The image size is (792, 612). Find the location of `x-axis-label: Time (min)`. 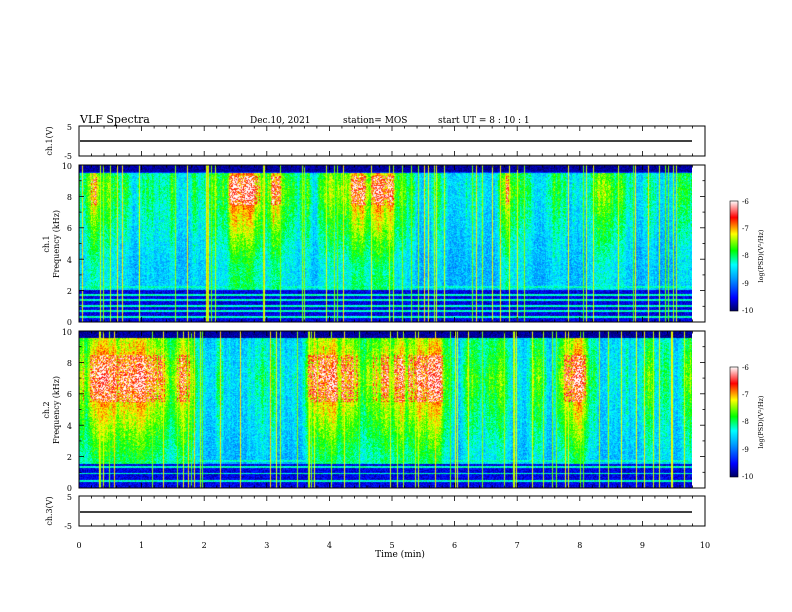

x-axis-label: Time (min) is located at coordinates (400, 554).